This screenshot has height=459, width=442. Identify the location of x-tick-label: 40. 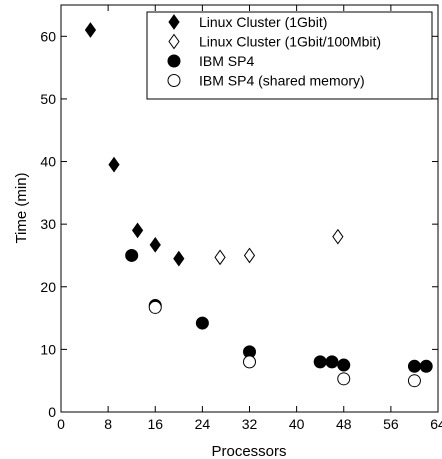
(297, 424).